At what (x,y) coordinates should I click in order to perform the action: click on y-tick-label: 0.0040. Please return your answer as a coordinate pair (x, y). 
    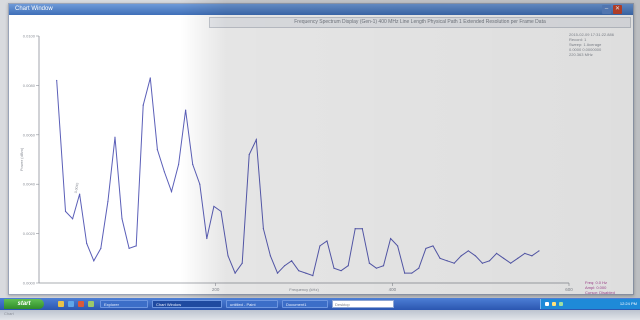
    Looking at the image, I should click on (29, 184).